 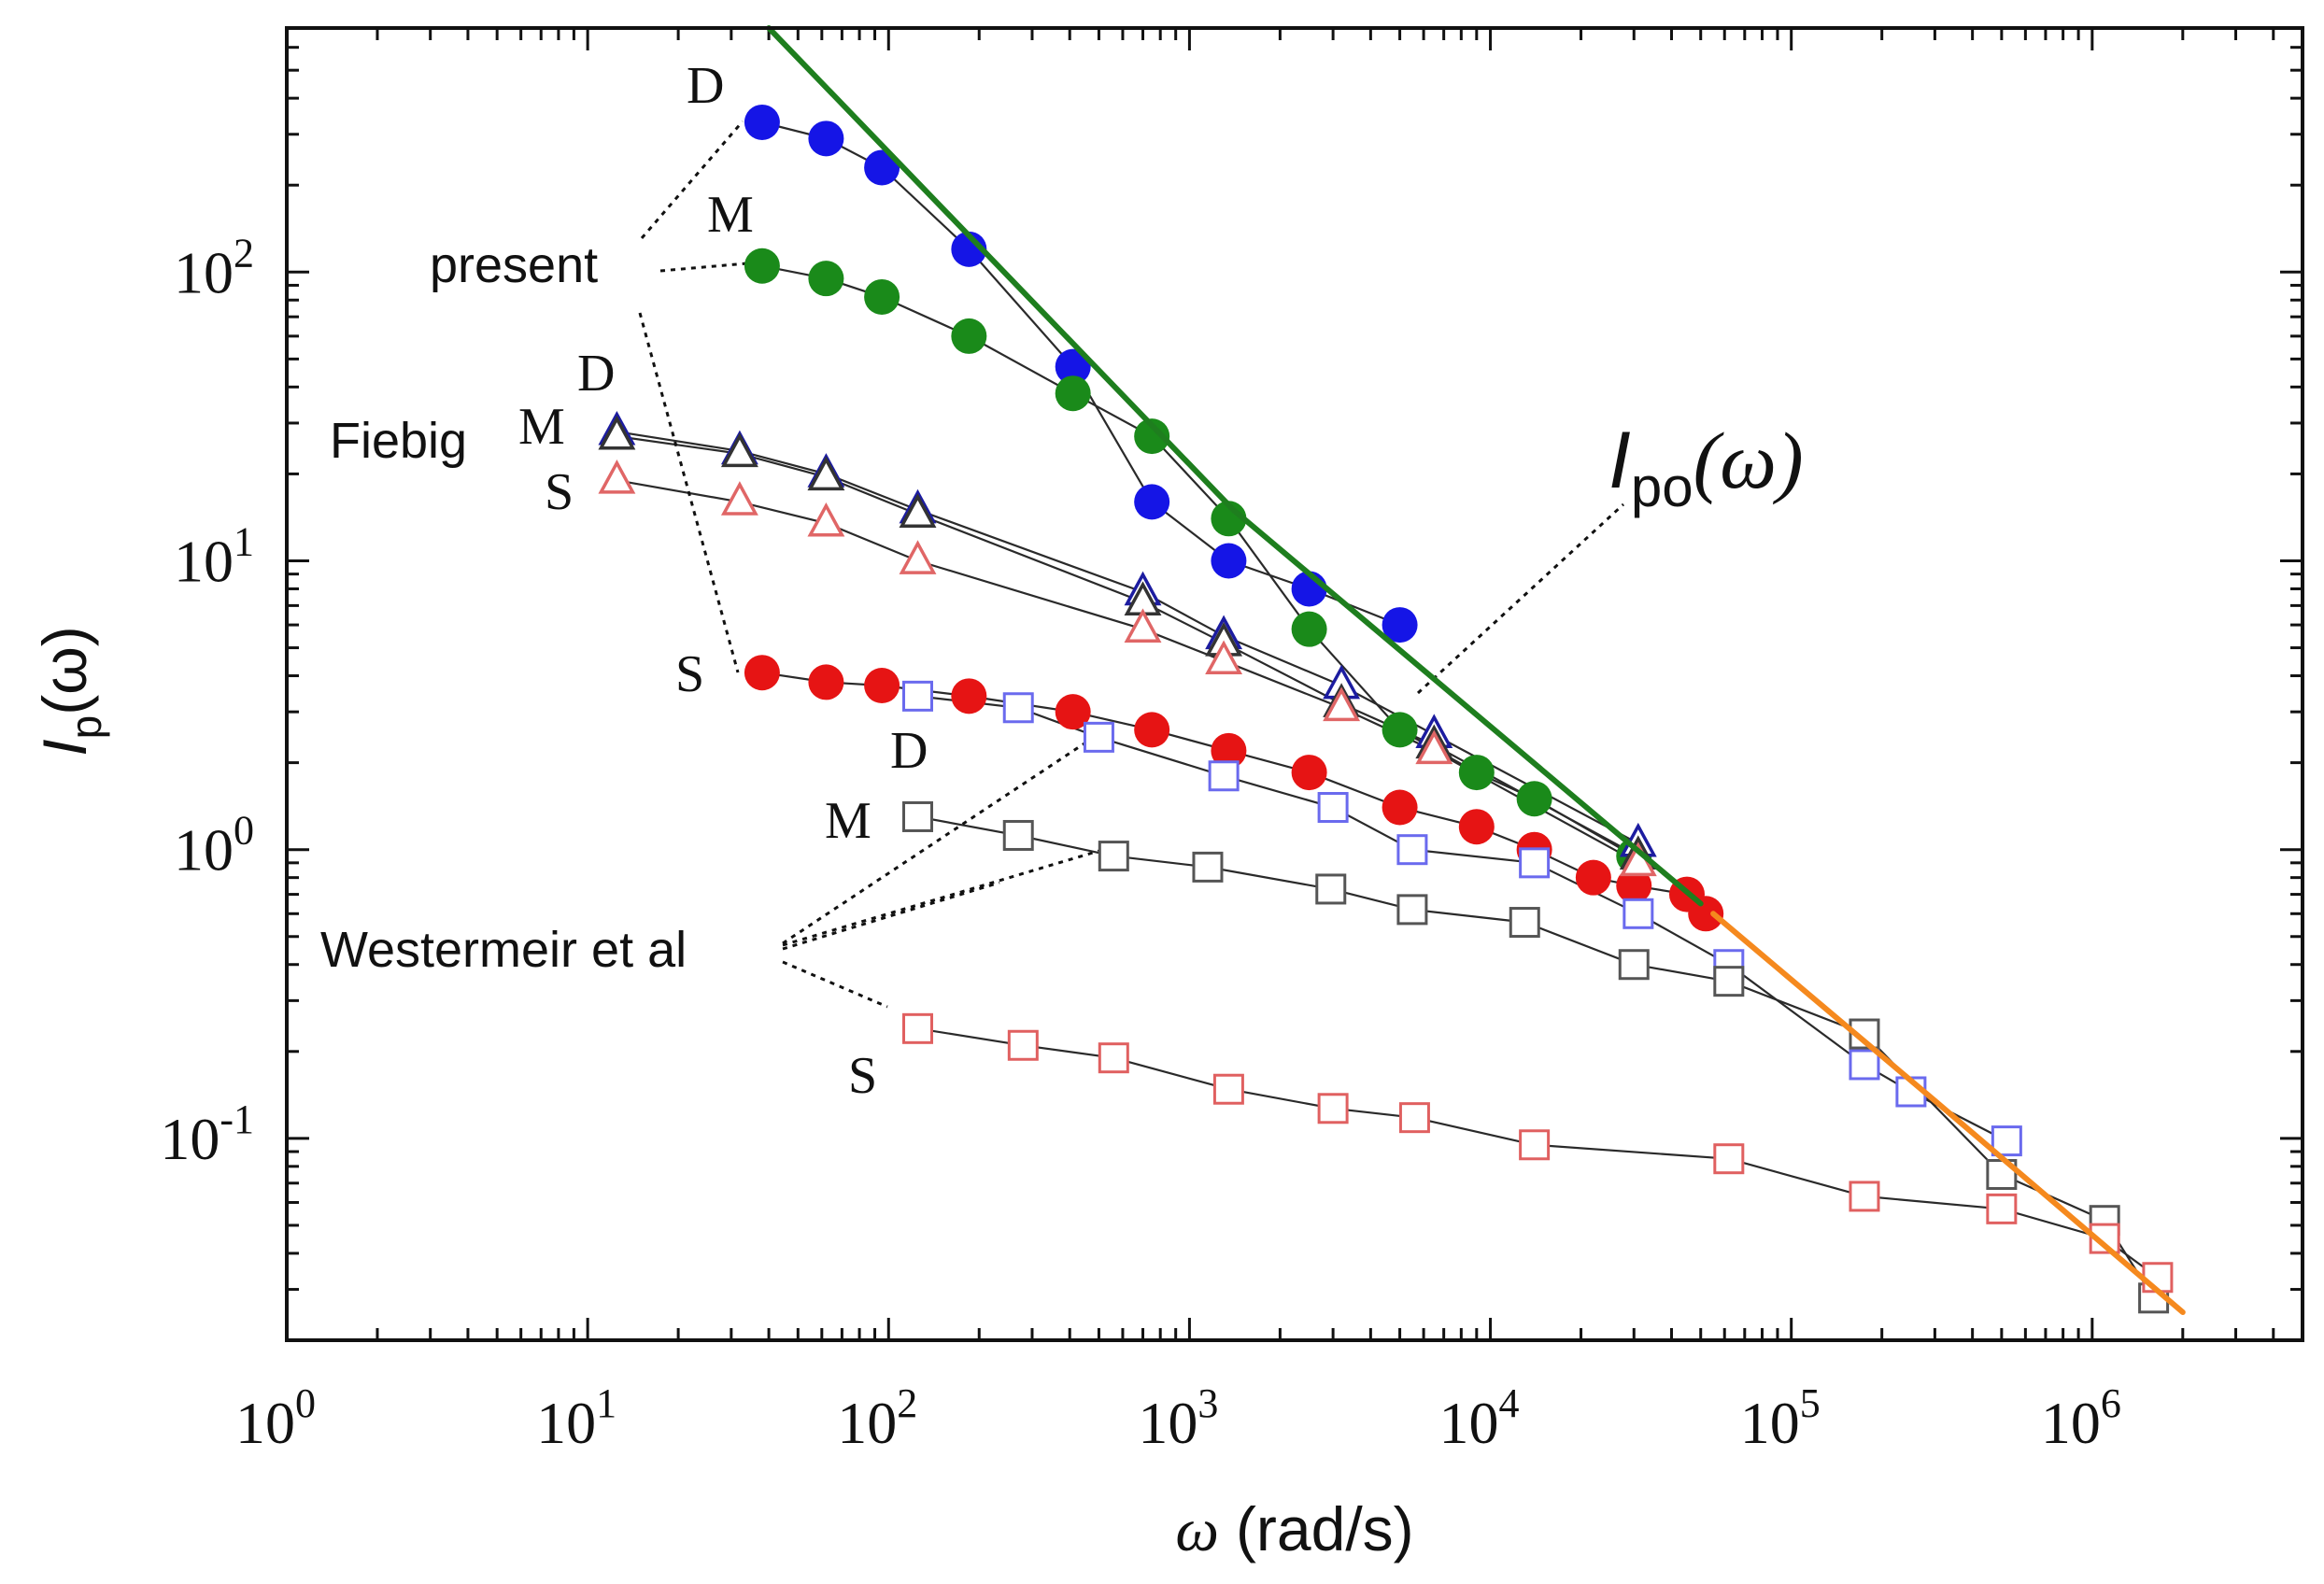 I want to click on y-tick-label: 10⁻¹, so click(x=207, y=1134).